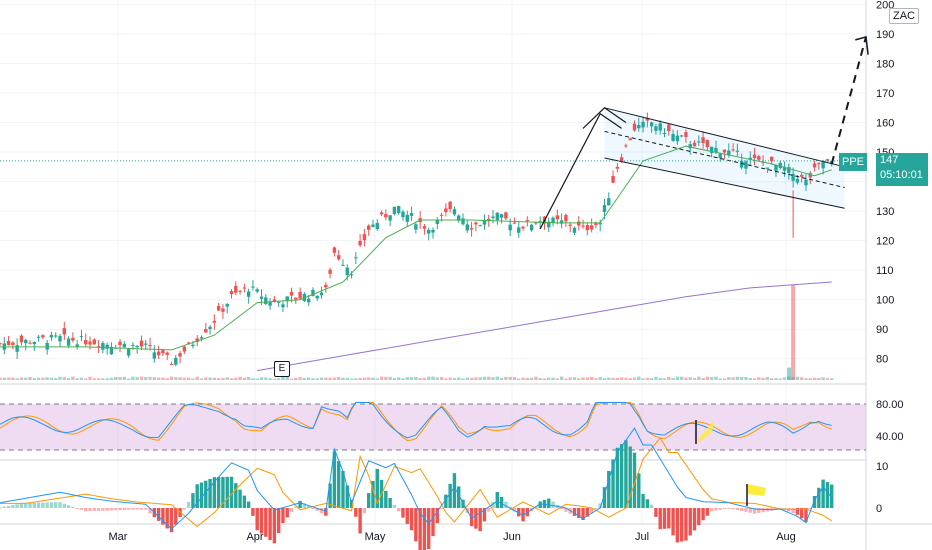 The width and height of the screenshot is (932, 550). What do you see at coordinates (375, 537) in the screenshot?
I see `x-tick-label: May` at bounding box center [375, 537].